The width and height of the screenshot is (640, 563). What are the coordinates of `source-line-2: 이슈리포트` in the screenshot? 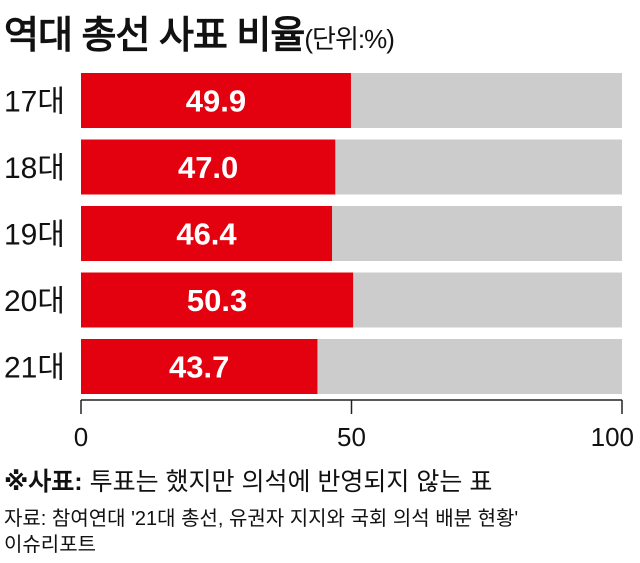 It's located at (50, 545).